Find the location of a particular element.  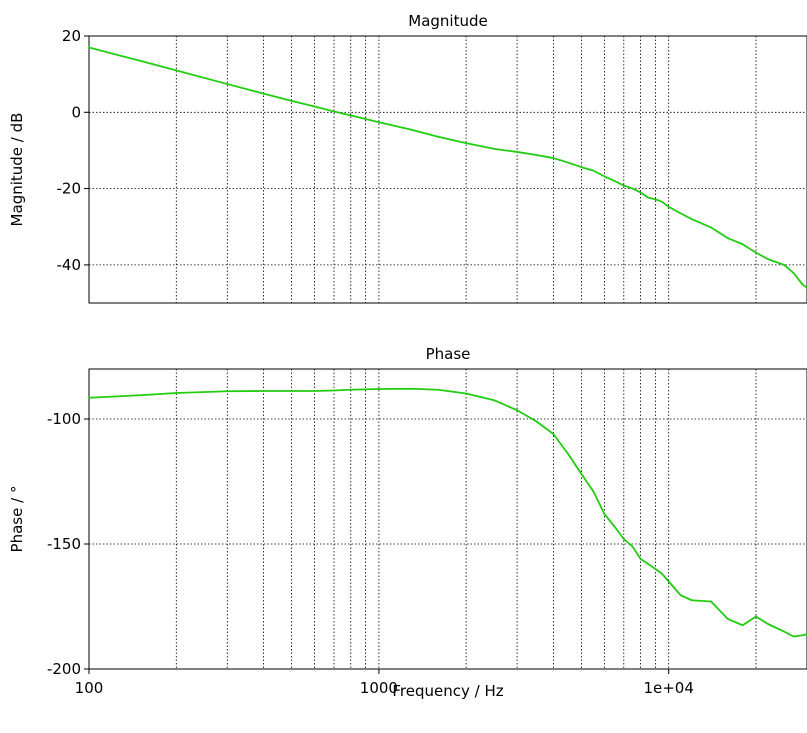

y-tick-label: 0 is located at coordinates (76, 112).